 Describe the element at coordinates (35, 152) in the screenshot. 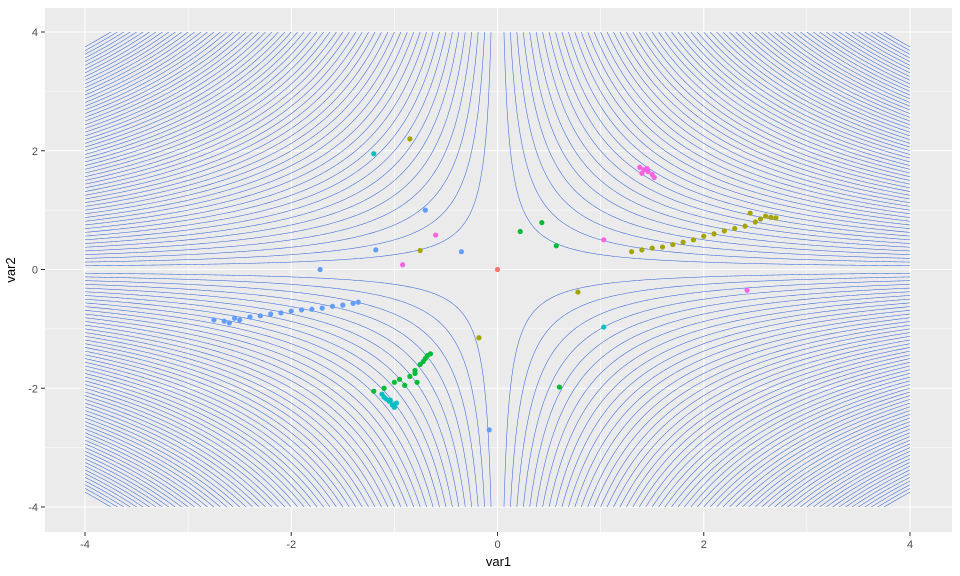

I see `y-tick-label: 2` at that location.